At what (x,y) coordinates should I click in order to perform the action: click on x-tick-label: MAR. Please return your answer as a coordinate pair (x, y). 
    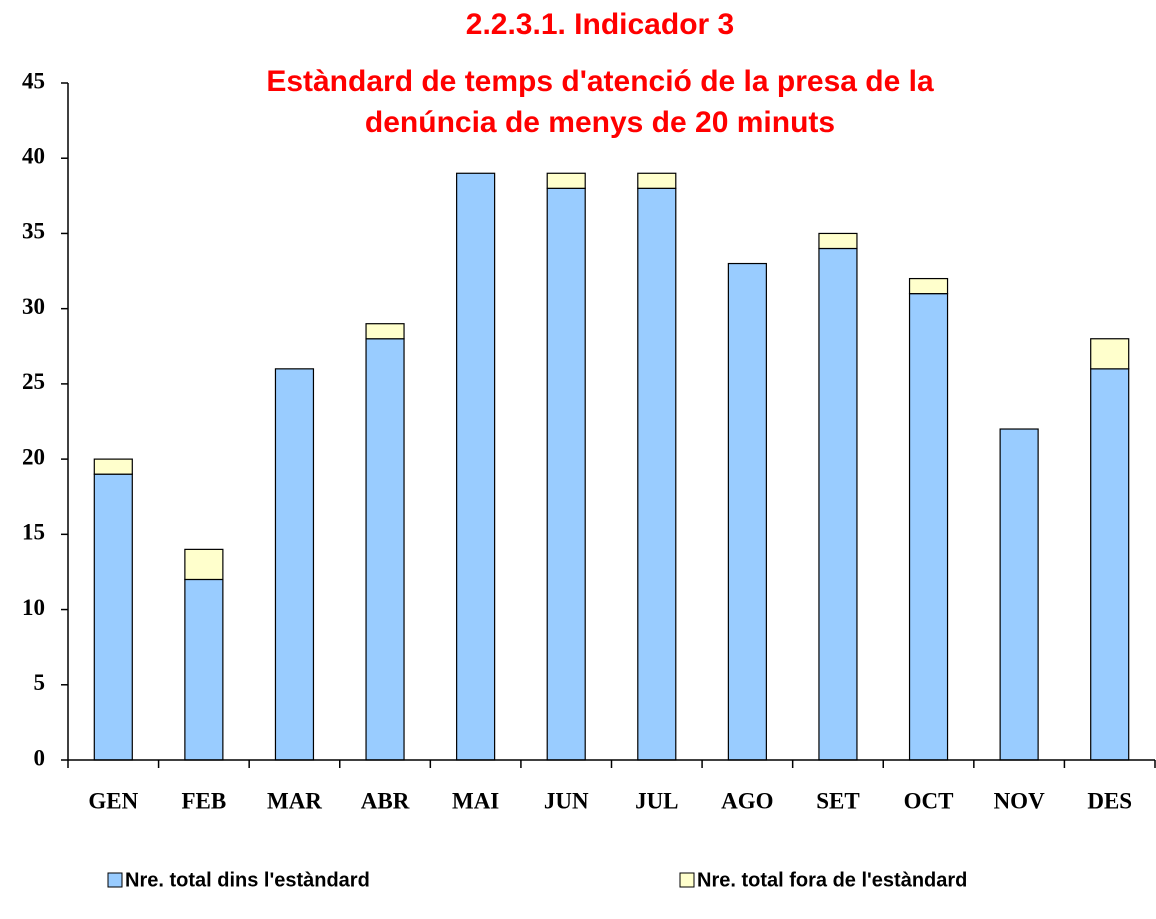
    Looking at the image, I should click on (294, 800).